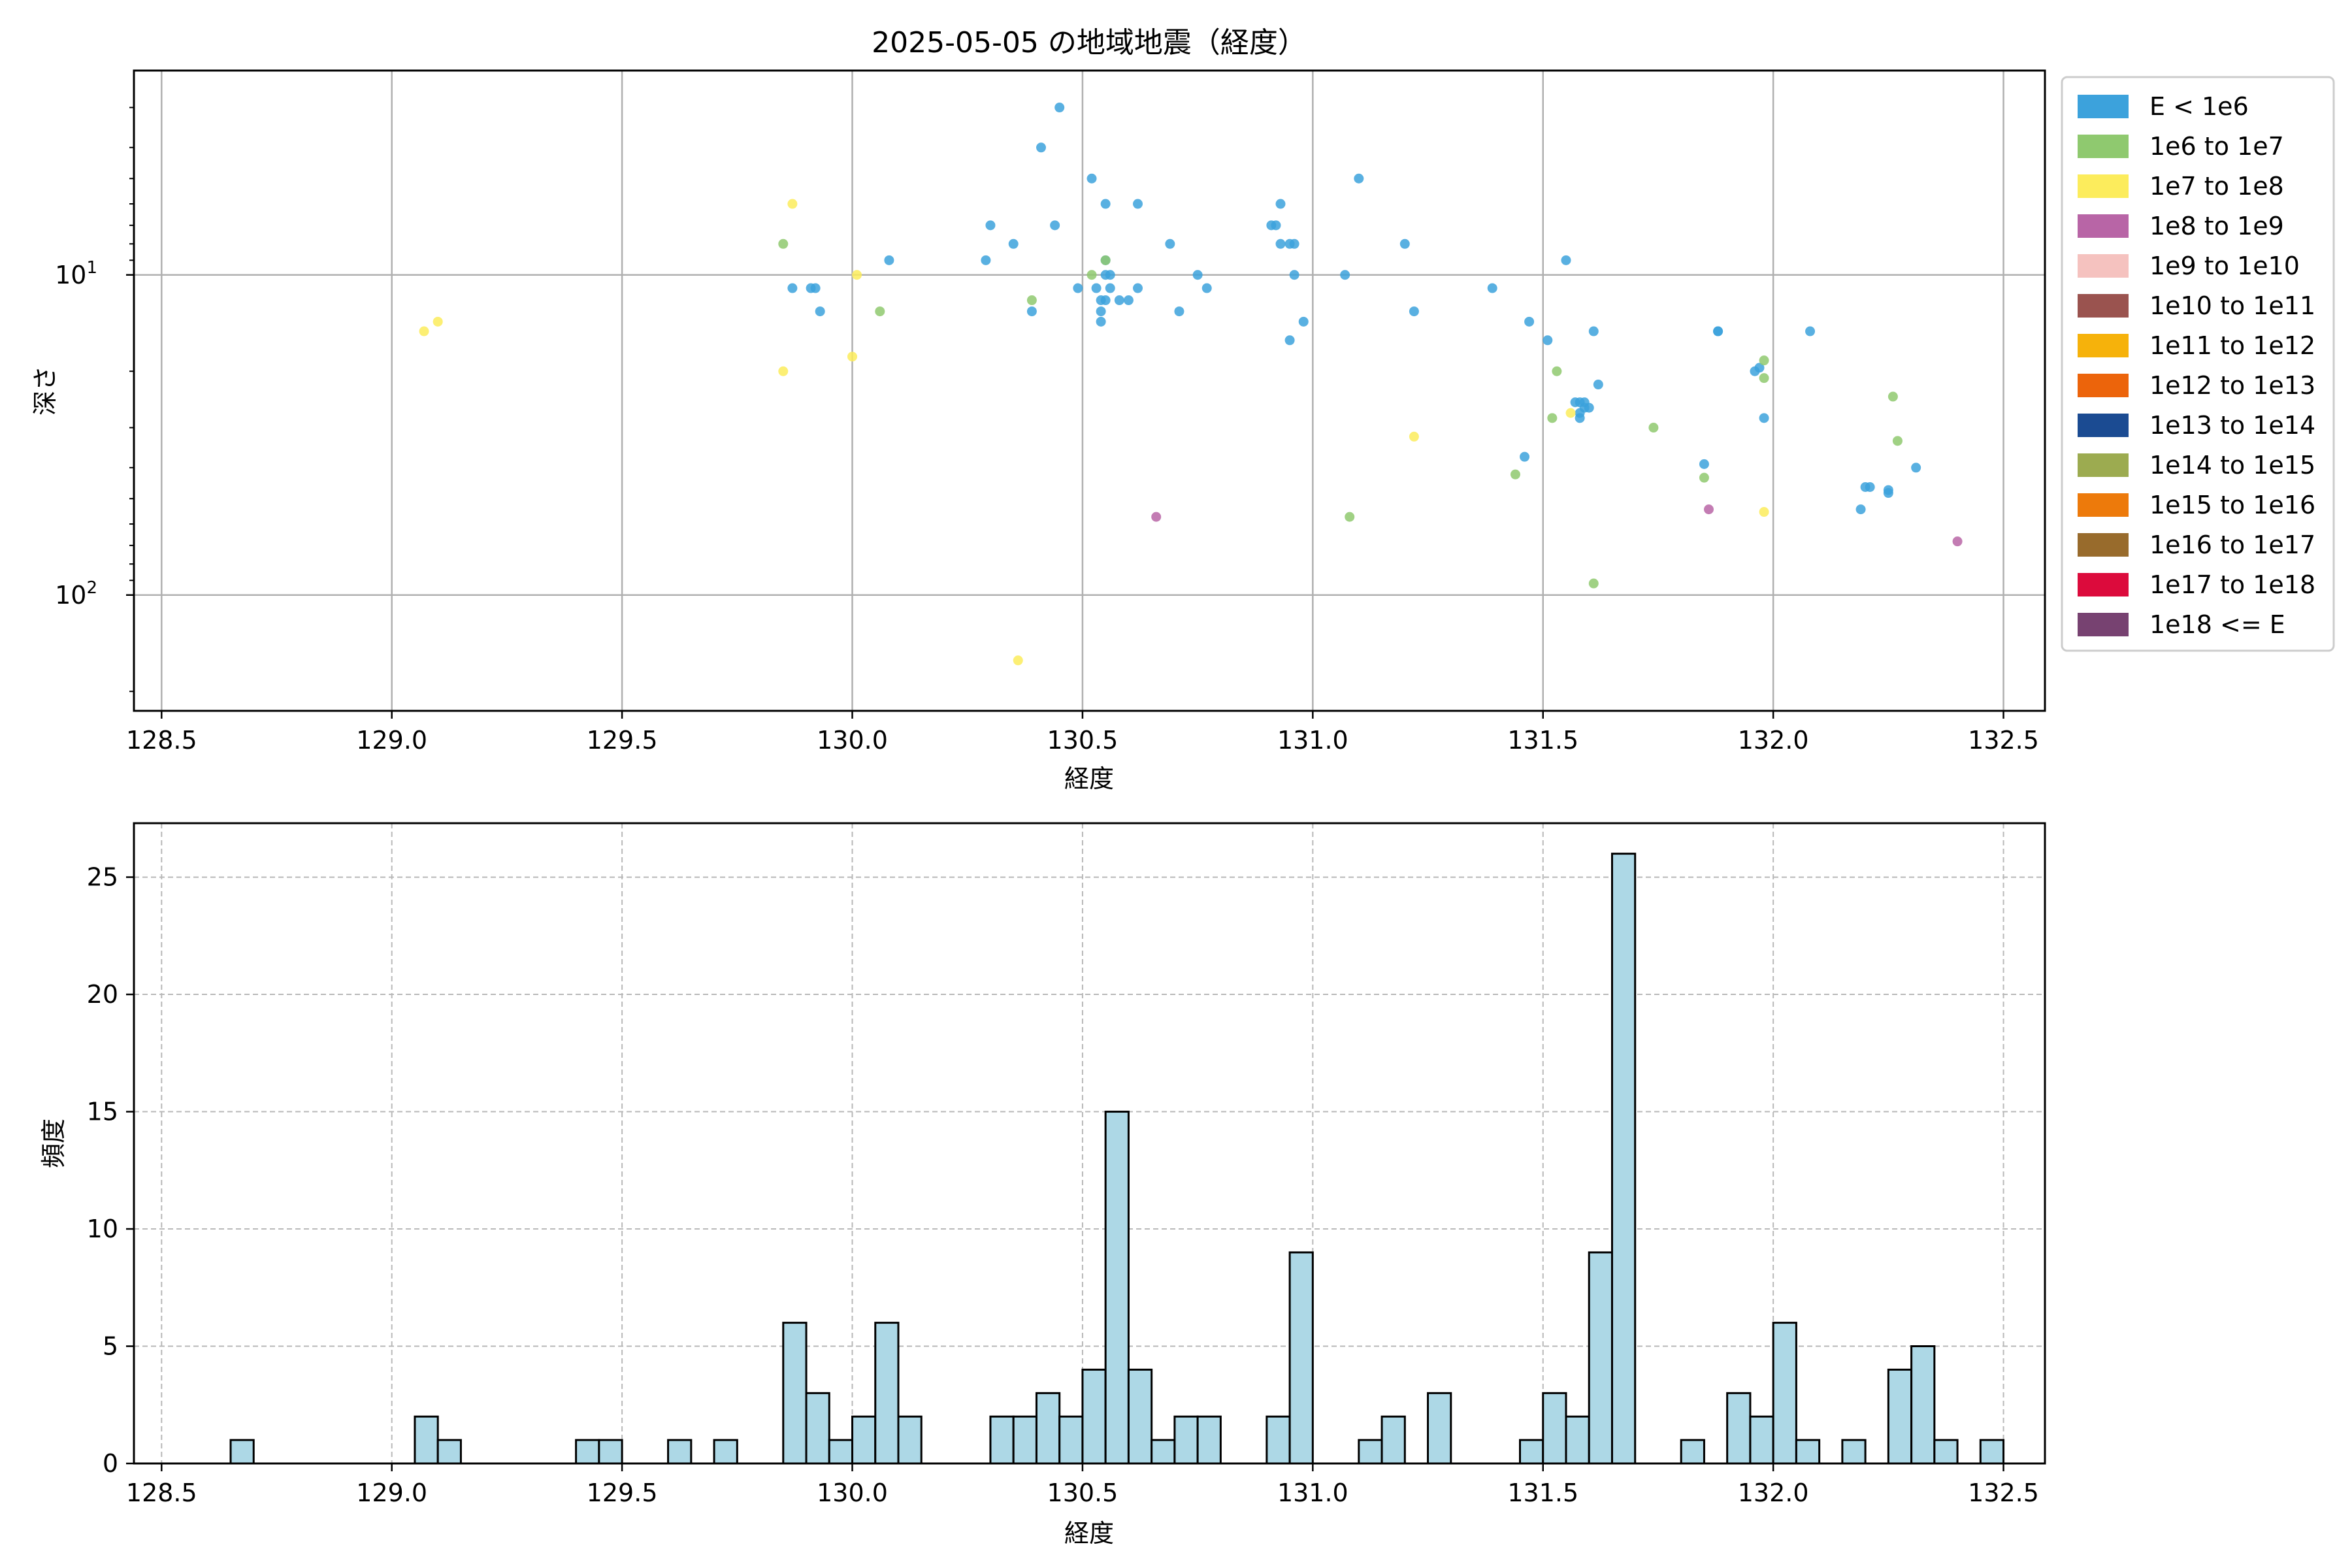 This screenshot has height=1568, width=2352. Describe the element at coordinates (110, 1346) in the screenshot. I see `histogram-y-tick-label: 5` at that location.